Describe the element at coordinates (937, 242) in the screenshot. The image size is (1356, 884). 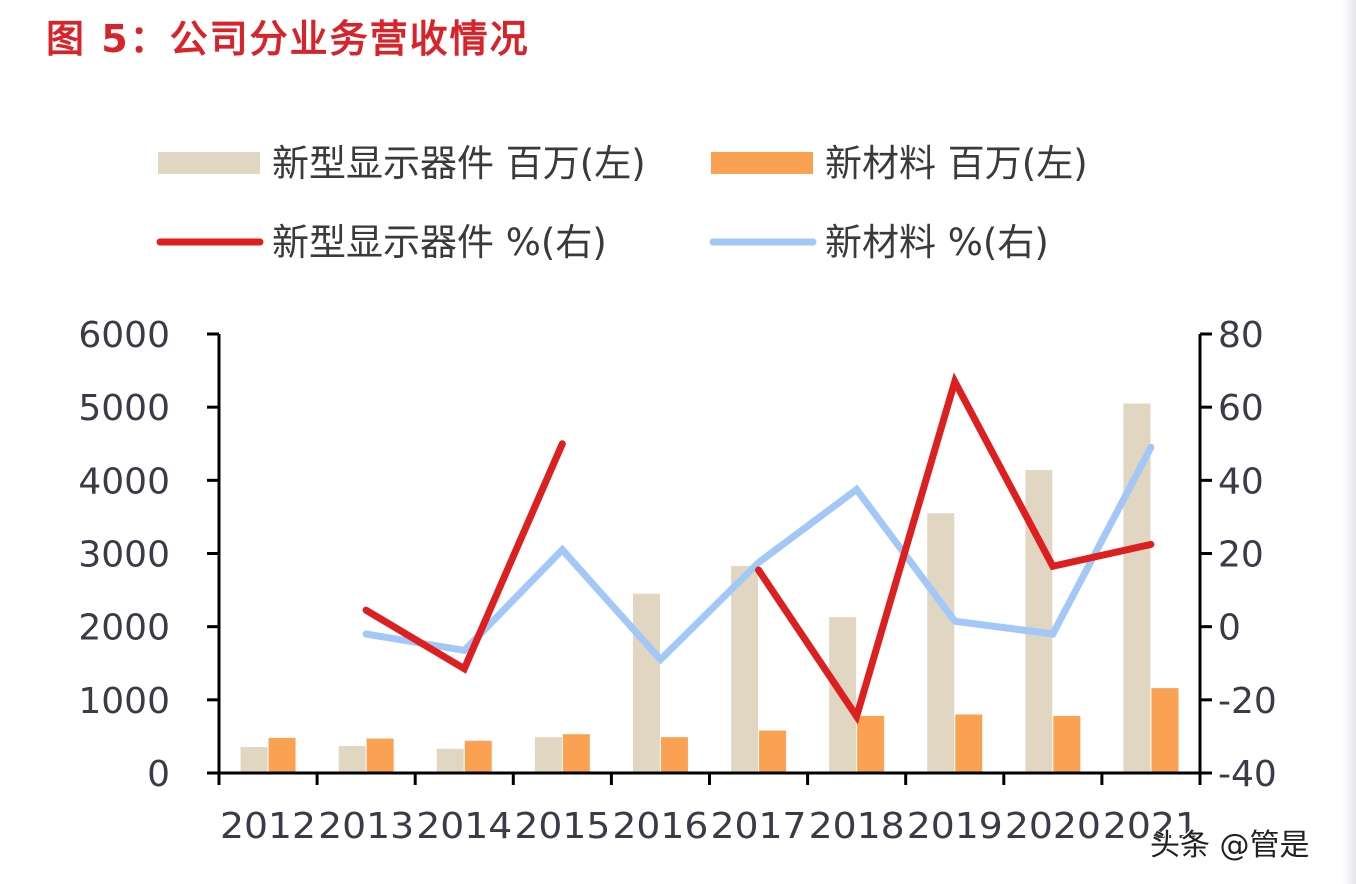
I see `legend-label: 新材料 %(右)` at that location.